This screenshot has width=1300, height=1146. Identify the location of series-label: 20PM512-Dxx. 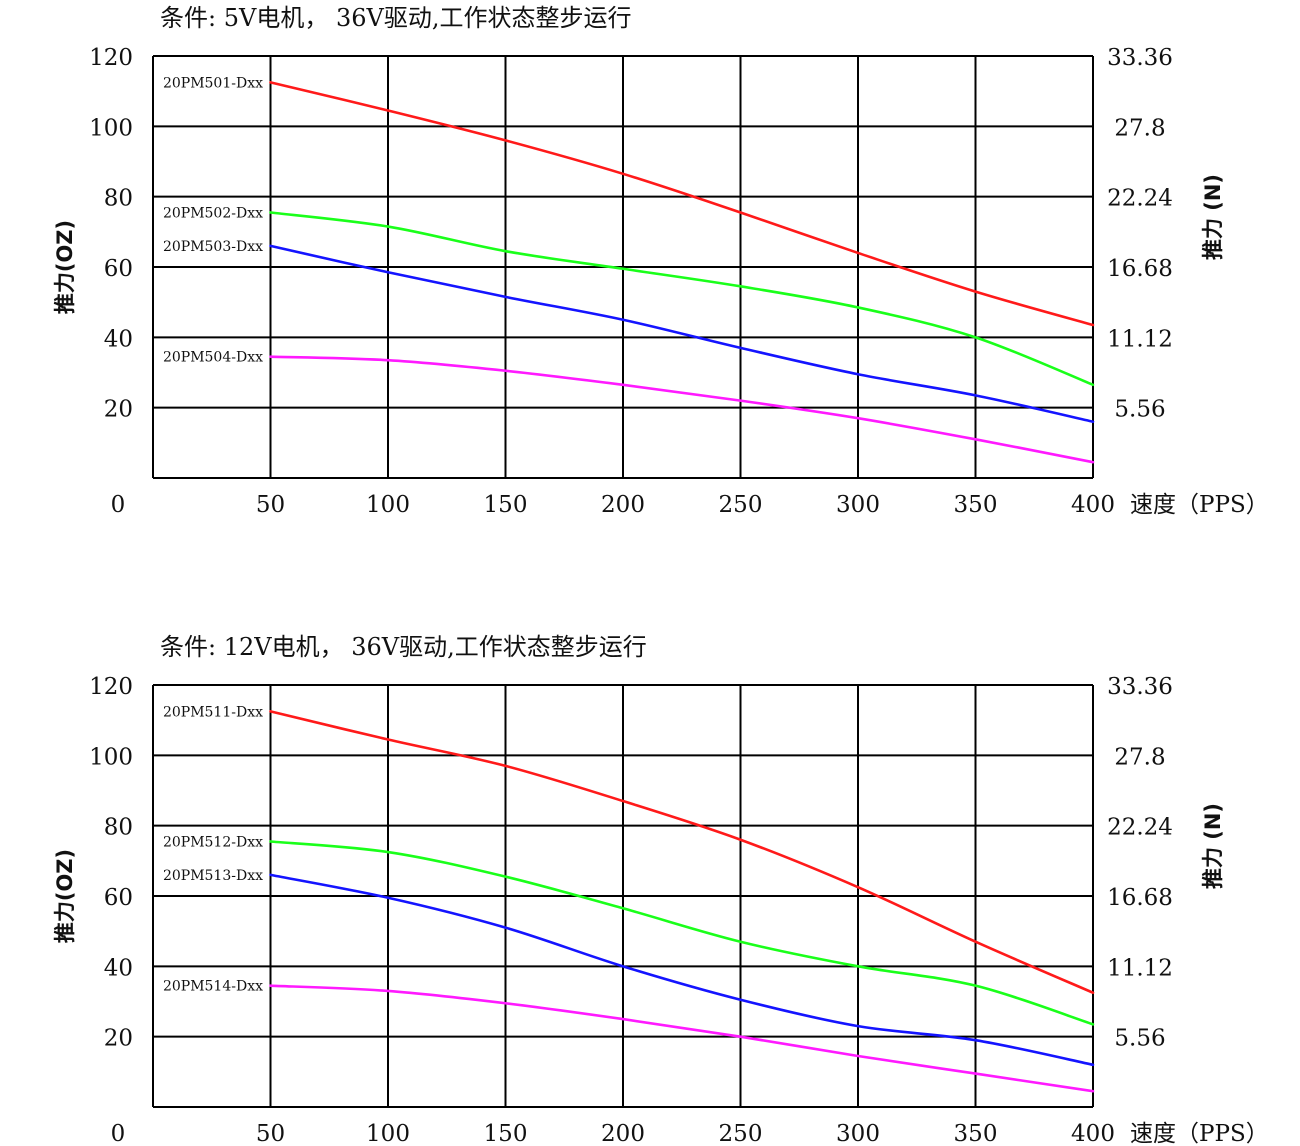
(213, 842).